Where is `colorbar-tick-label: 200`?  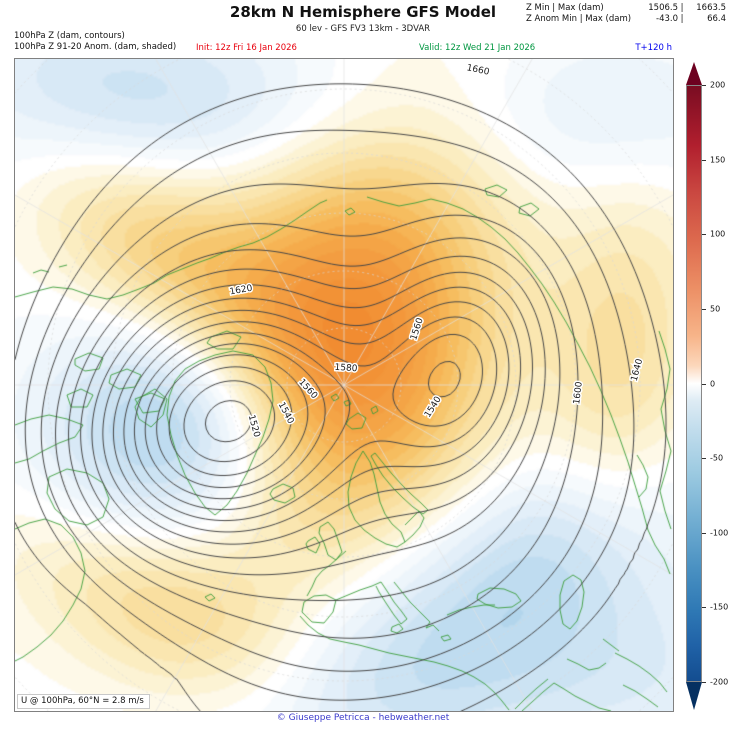
colorbar-tick-label: 200 is located at coordinates (718, 85).